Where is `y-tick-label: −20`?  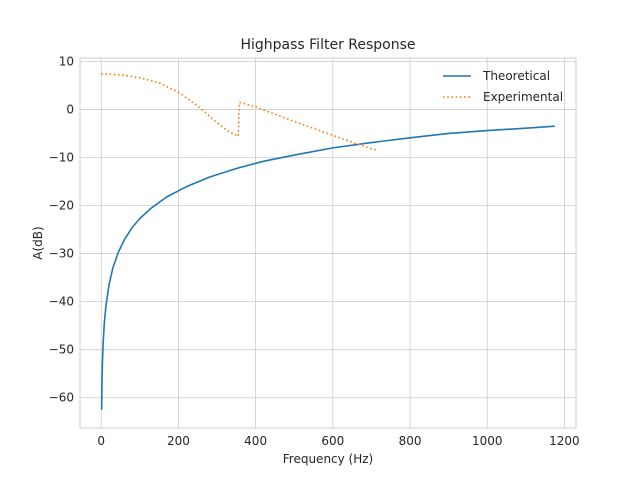
y-tick-label: −20 is located at coordinates (61, 206).